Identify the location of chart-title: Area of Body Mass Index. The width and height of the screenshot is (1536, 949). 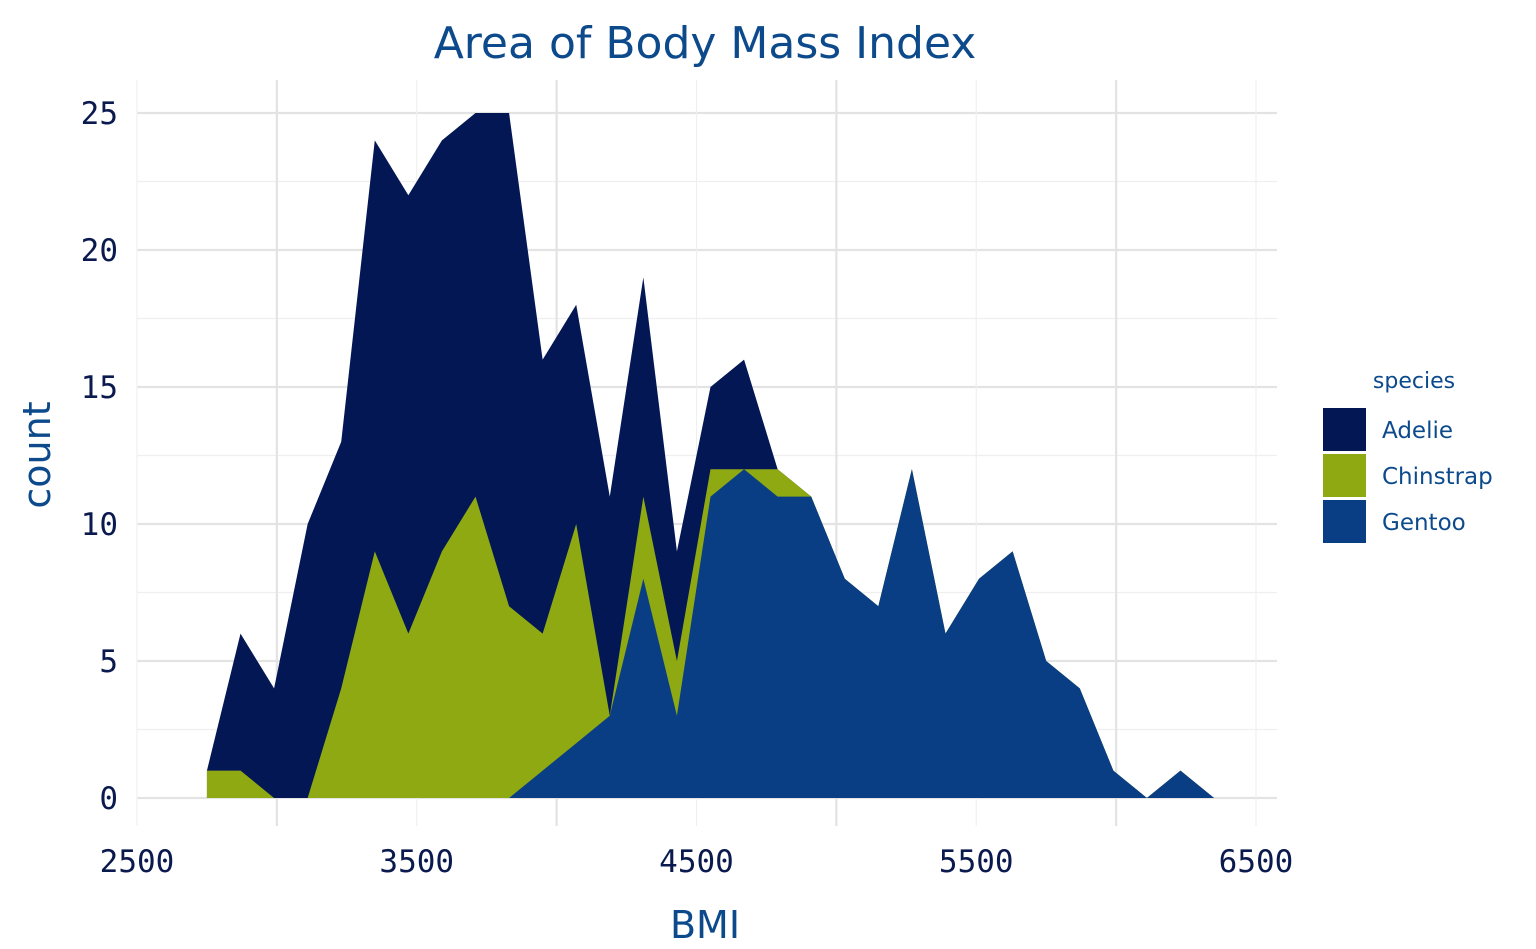
(705, 43).